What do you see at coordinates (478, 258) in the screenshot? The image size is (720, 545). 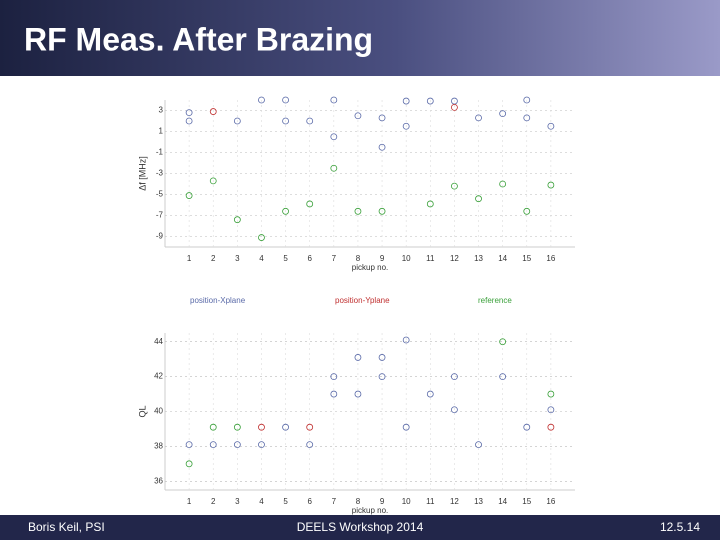 I see `x-tick-label: 13` at bounding box center [478, 258].